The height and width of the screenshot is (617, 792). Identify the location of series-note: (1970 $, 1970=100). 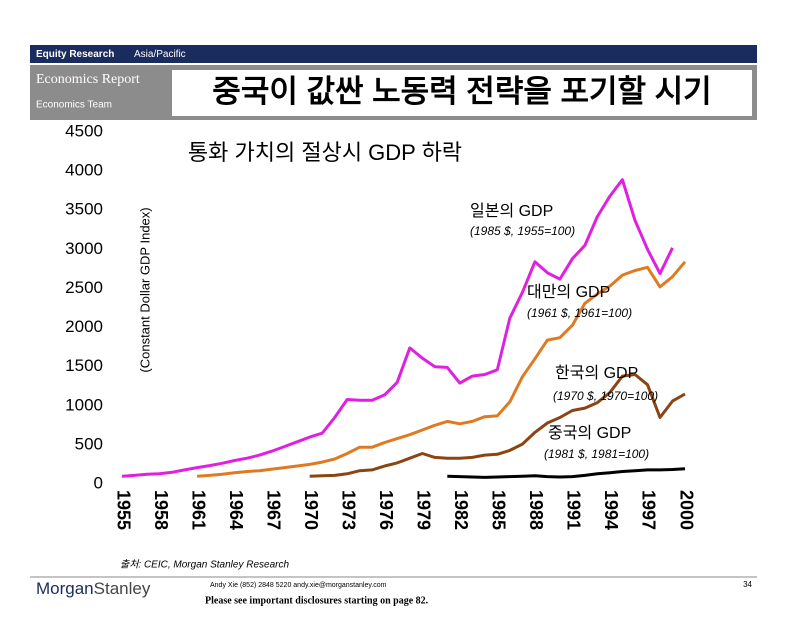
(605, 396).